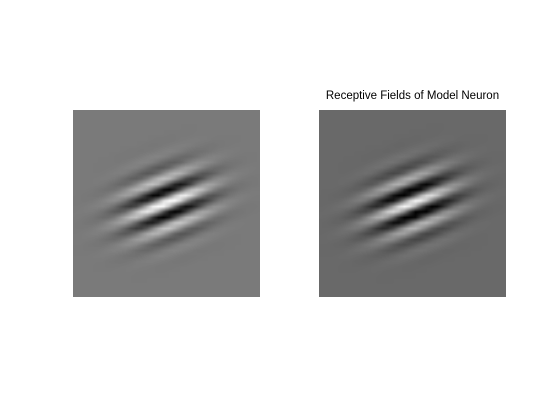 The height and width of the screenshot is (420, 560). I want to click on receptive-field-left-panel, so click(166, 203).